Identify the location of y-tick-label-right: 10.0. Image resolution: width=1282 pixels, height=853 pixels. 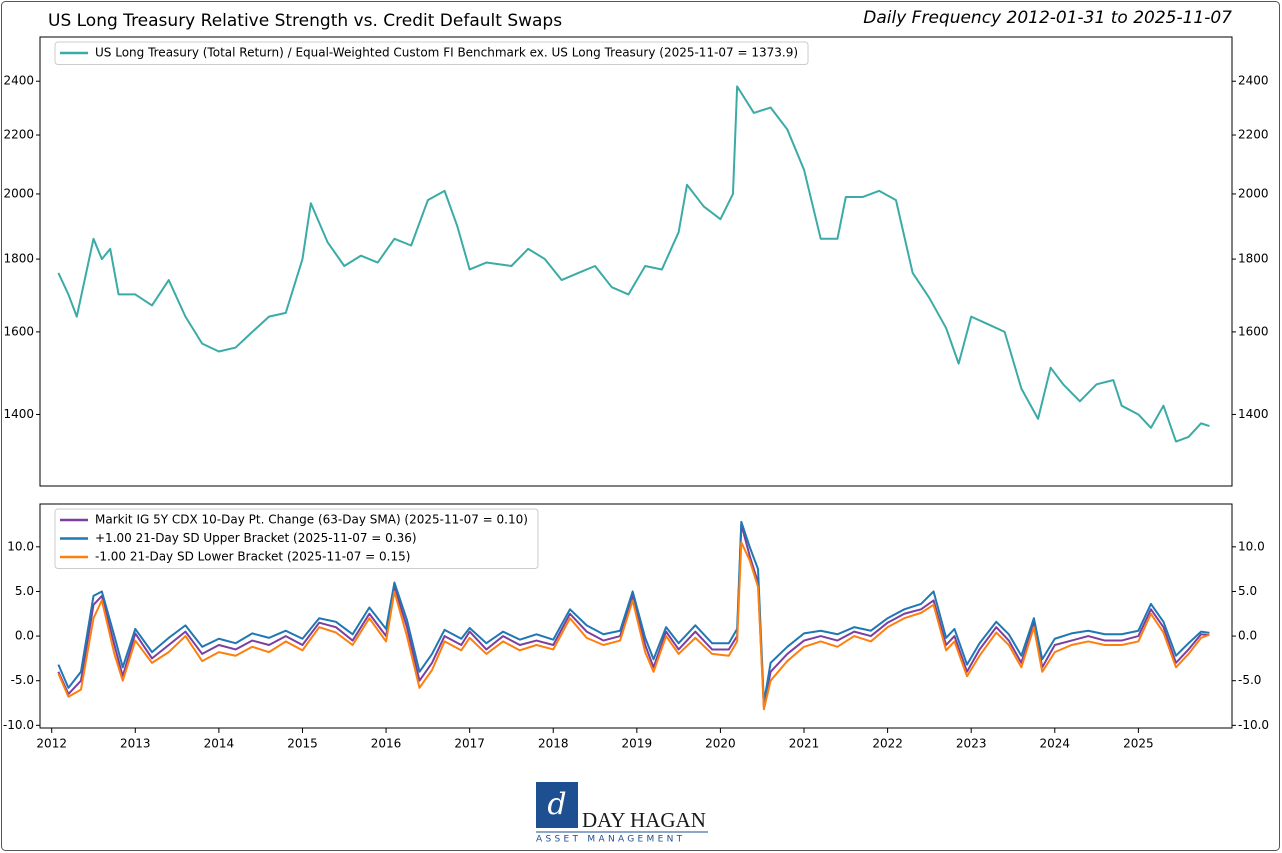
(1251, 546).